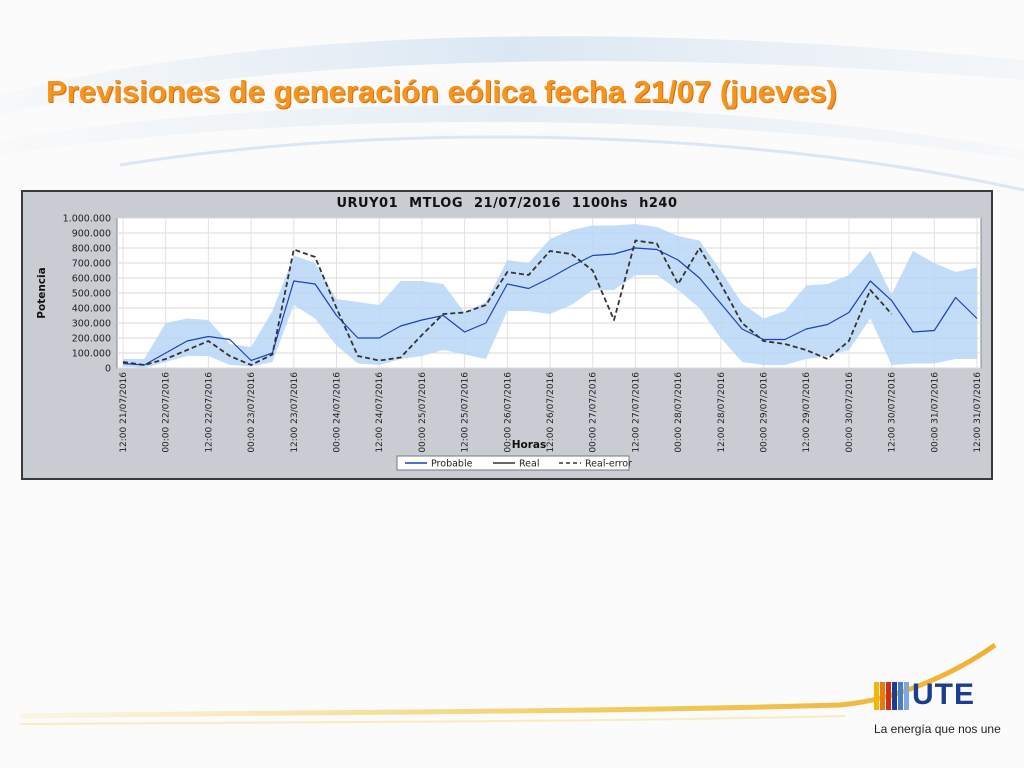 Image resolution: width=1024 pixels, height=768 pixels. I want to click on x-tick-label: 12:00 27/07/2016, so click(636, 412).